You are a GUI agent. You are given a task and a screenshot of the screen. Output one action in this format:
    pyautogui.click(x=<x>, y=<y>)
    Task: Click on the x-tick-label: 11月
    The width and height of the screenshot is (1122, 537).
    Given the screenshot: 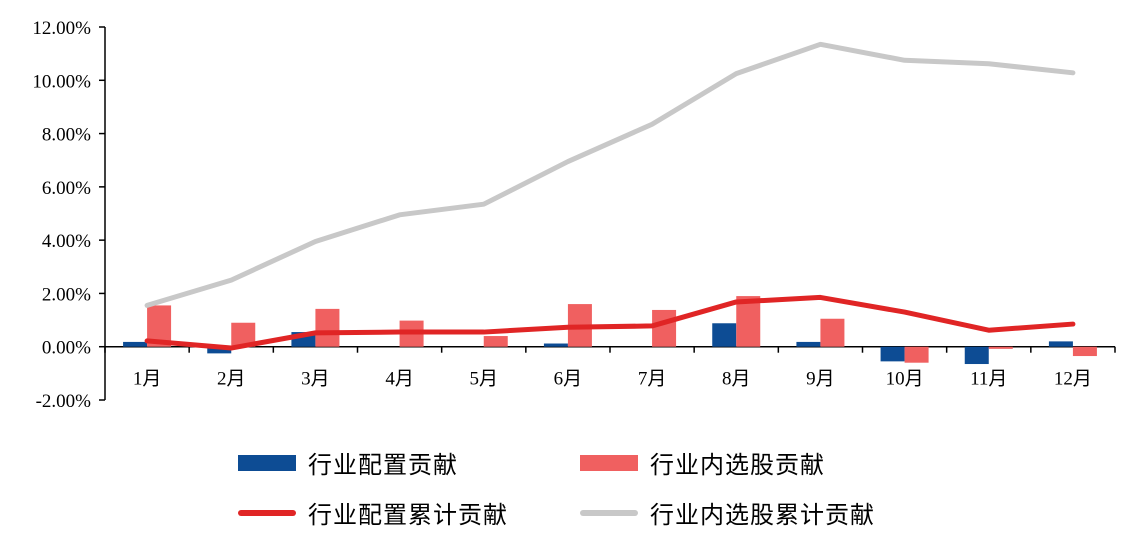 What is the action you would take?
    pyautogui.click(x=988, y=379)
    